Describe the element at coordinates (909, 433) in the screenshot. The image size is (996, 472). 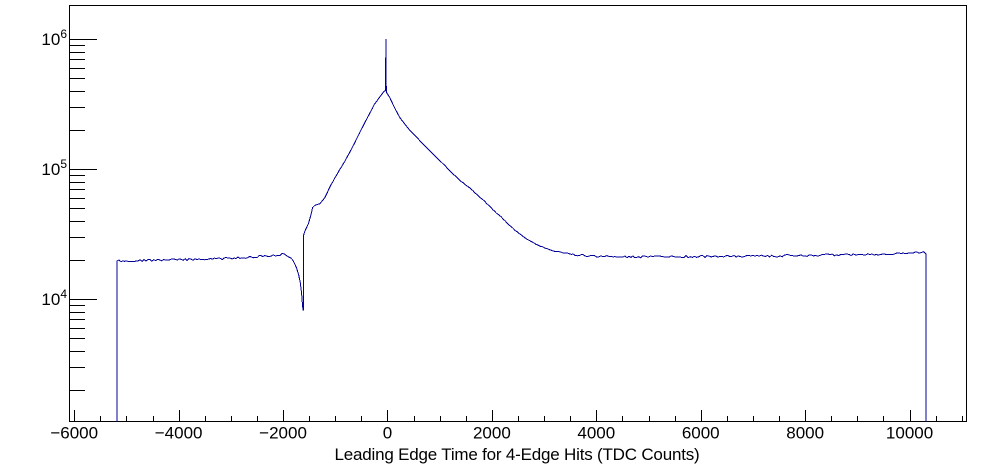
I see `x-tick-label: 10000` at that location.